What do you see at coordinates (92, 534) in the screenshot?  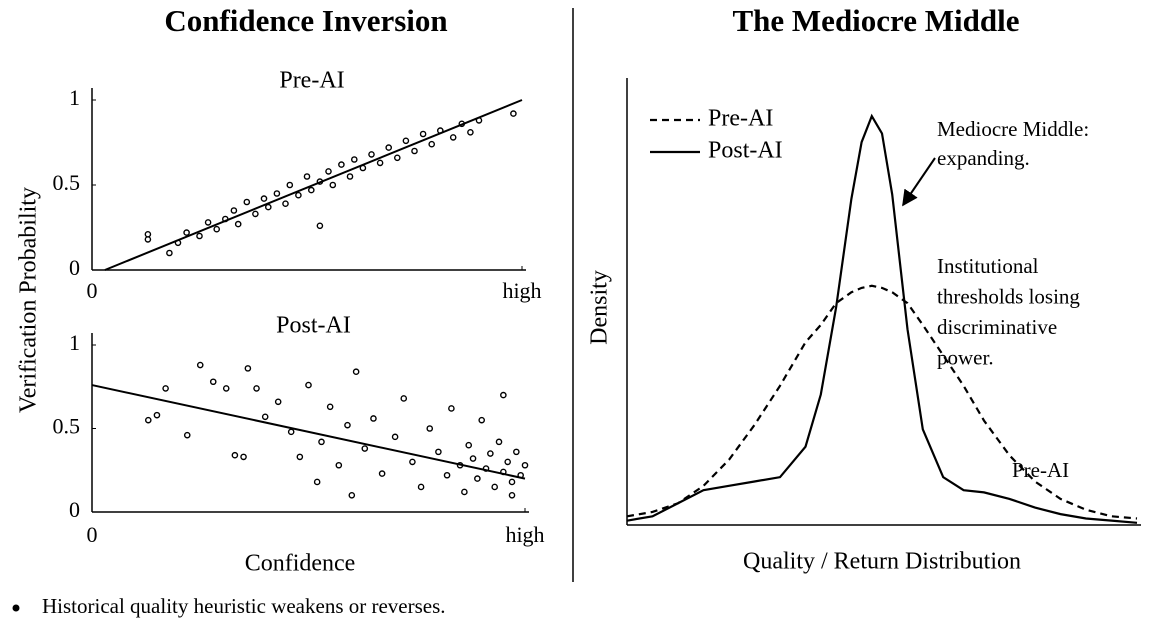 I see `x-tick-label: 0` at bounding box center [92, 534].